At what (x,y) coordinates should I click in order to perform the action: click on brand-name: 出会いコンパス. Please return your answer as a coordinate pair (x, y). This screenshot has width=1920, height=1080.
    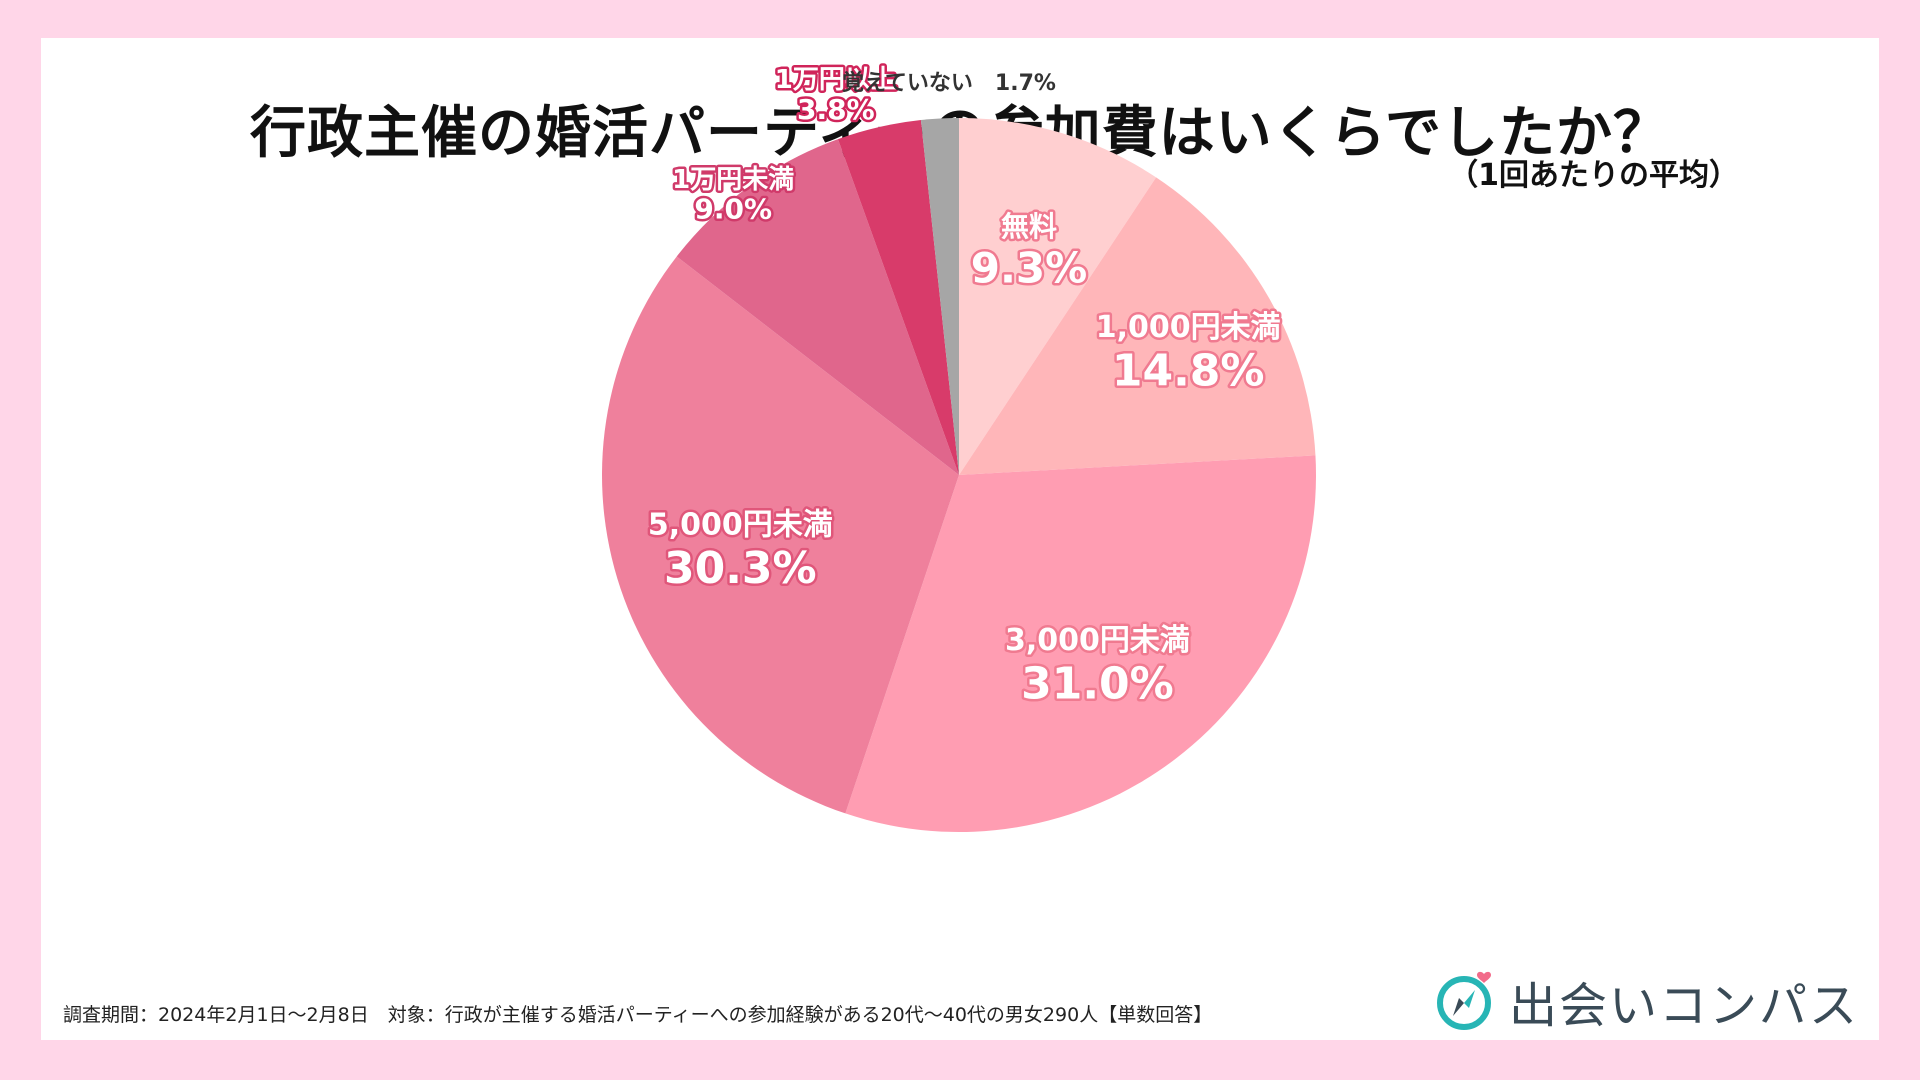
    Looking at the image, I should click on (1683, 1006).